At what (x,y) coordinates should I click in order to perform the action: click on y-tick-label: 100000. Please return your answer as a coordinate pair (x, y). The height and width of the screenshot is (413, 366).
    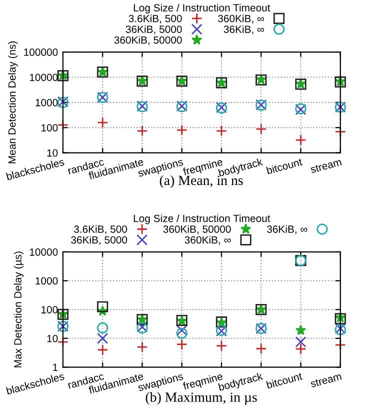
    Looking at the image, I should click on (41, 52).